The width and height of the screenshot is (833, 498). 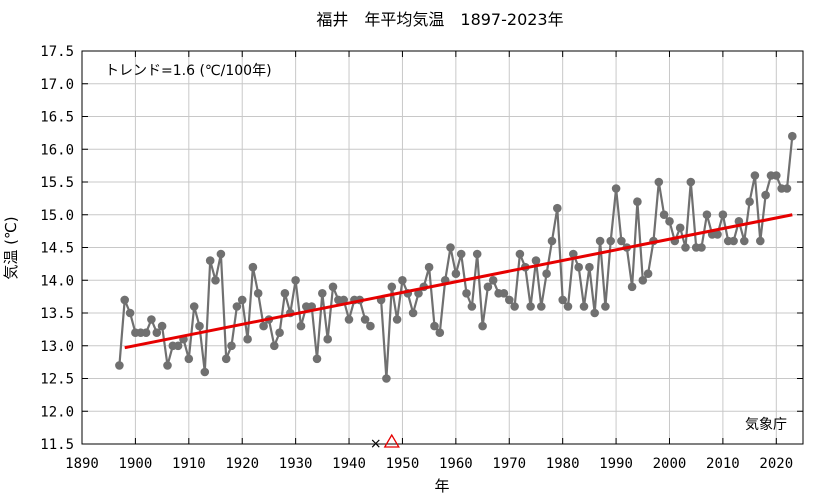 What do you see at coordinates (57, 347) in the screenshot?
I see `y-tick-label: 13.0` at bounding box center [57, 347].